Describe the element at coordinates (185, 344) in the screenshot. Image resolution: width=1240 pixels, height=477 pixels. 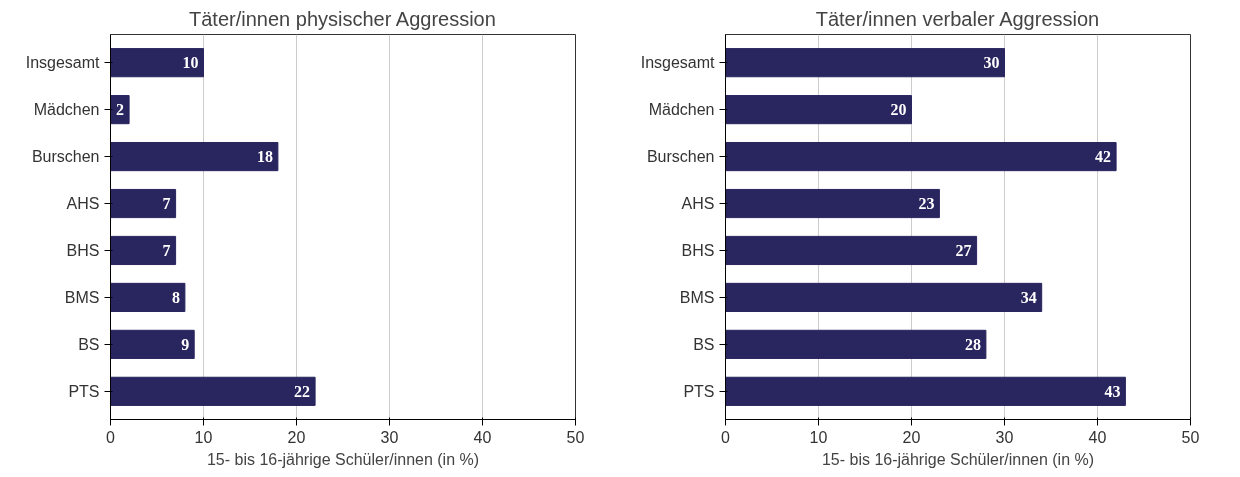
I see `data-label: 9` at that location.